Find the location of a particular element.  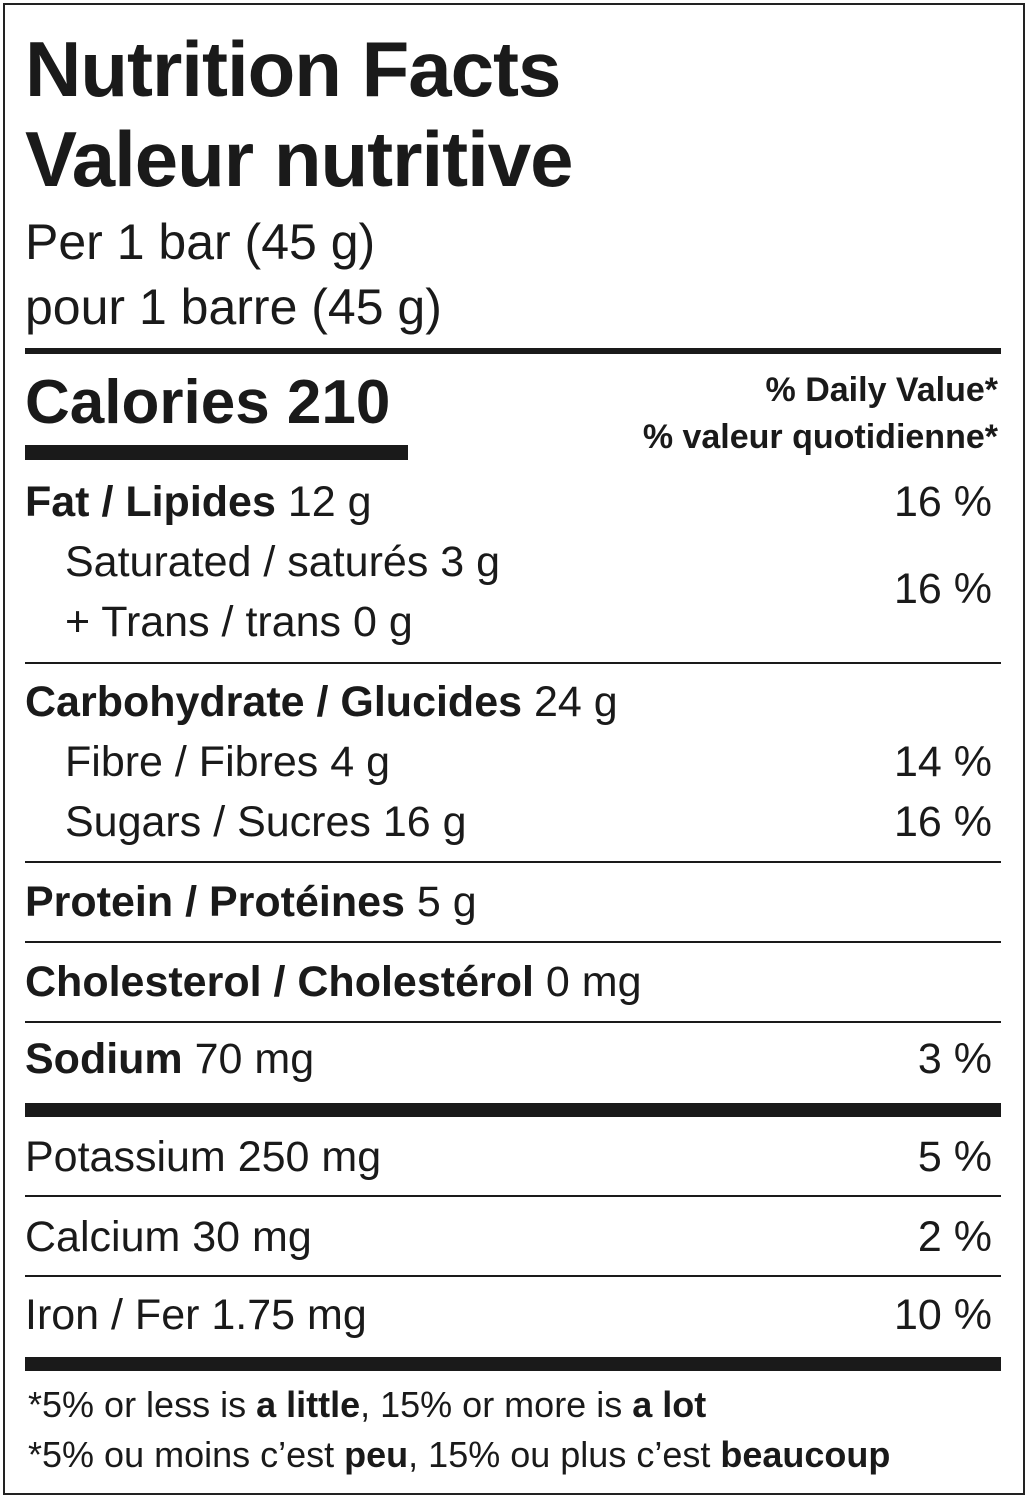

serving-size-fr: pour 1 barre (45 g) is located at coordinates (233, 307).